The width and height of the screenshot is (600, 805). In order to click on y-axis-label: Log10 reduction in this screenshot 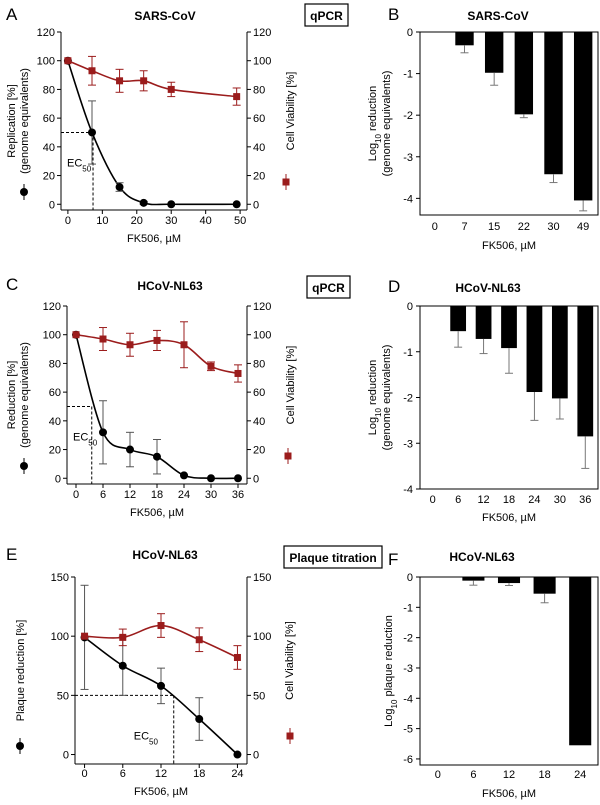, I will do `click(375, 124)`.